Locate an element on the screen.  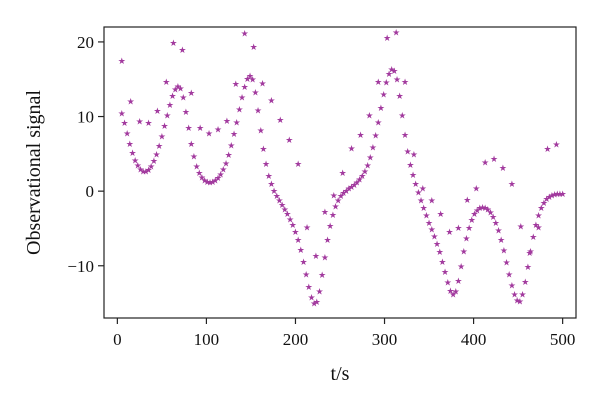
y-axis-label: Observational signal is located at coordinates (34, 172).